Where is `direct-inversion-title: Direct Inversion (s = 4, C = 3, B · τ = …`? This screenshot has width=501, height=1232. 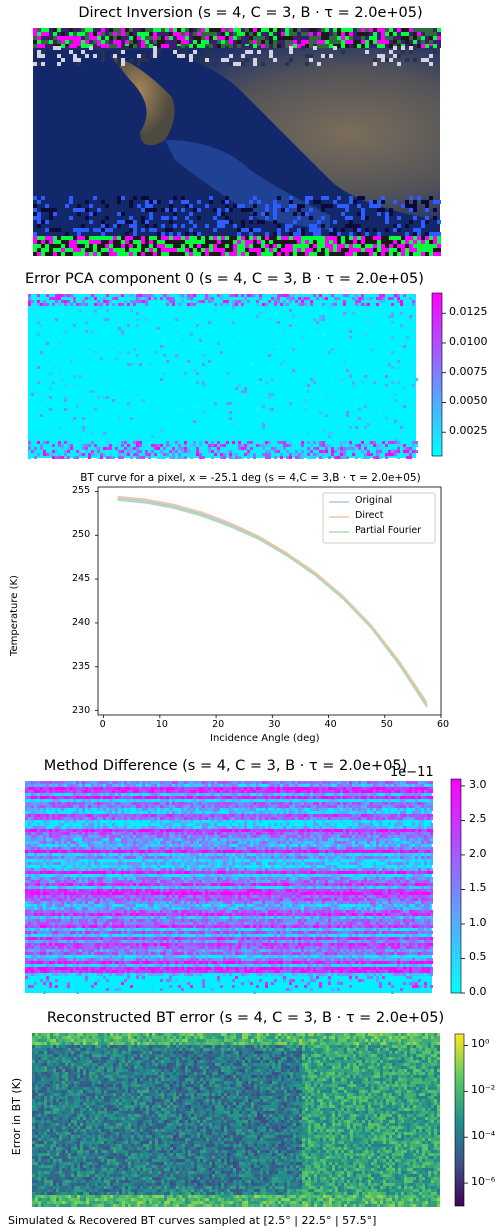 direct-inversion-title: Direct Inversion (s = 4, C = 3, B · τ = … is located at coordinates (250, 13).